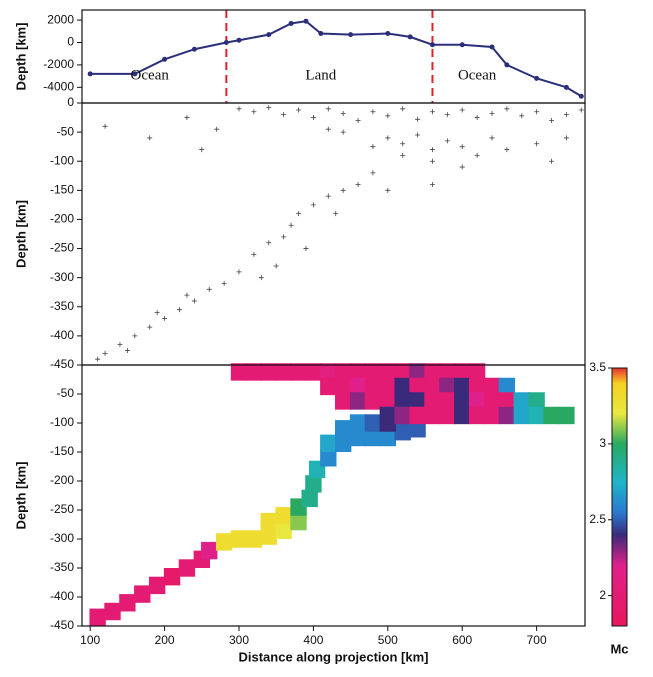 The image size is (653, 677). I want to click on annotation: Land, so click(320, 76).